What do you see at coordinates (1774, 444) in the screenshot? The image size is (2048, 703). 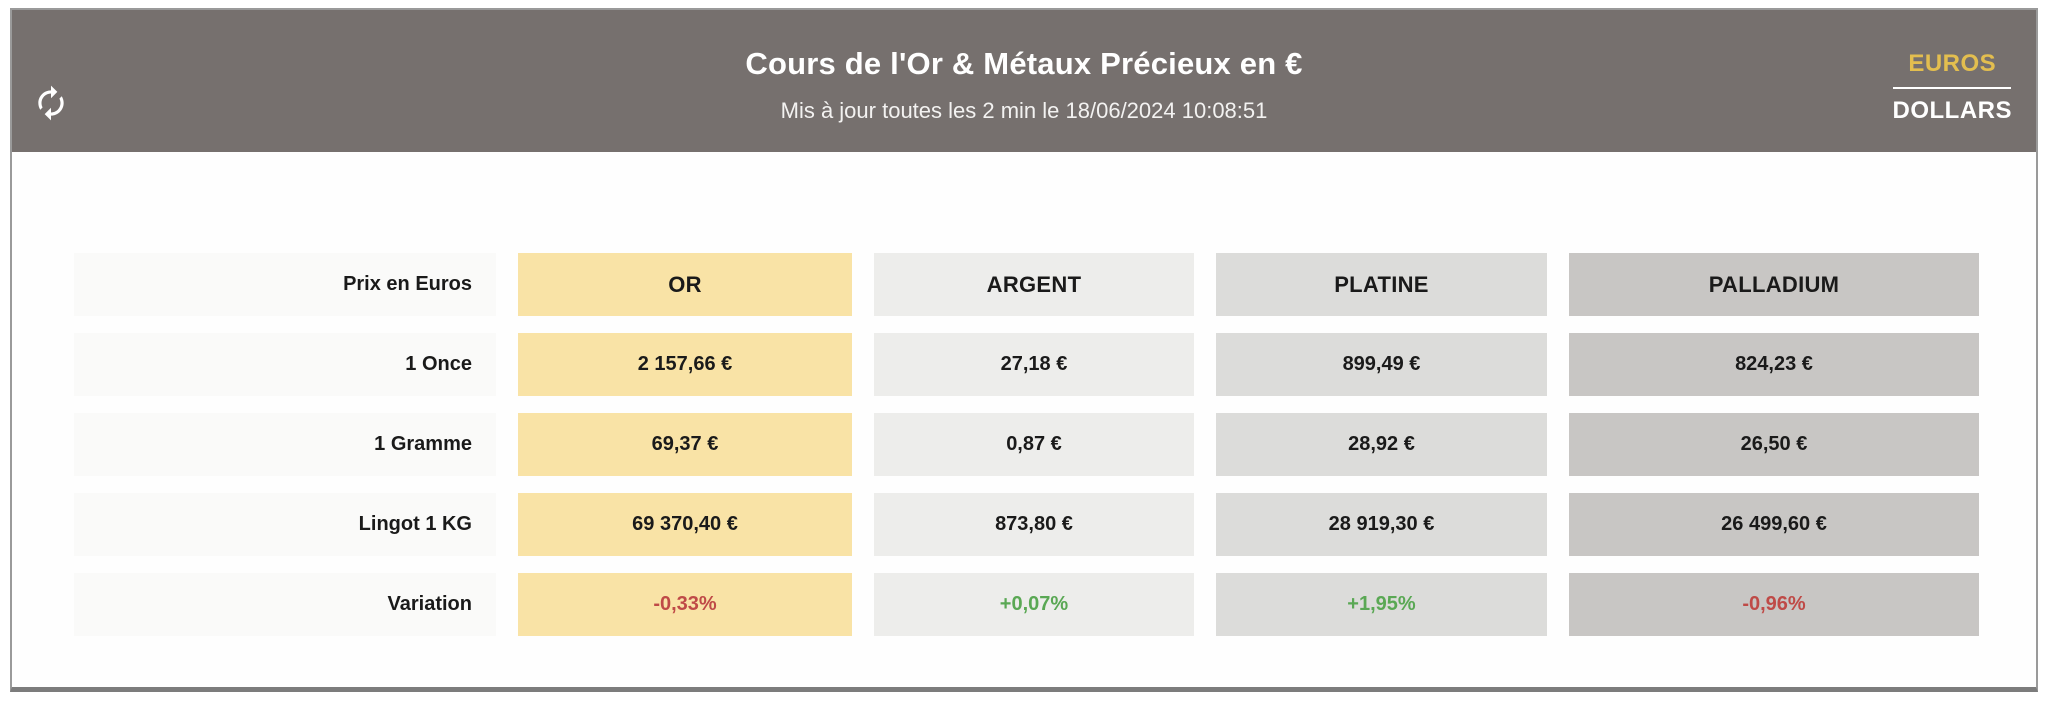 I see `cell-palladium-1-gramme: 26,50 €` at bounding box center [1774, 444].